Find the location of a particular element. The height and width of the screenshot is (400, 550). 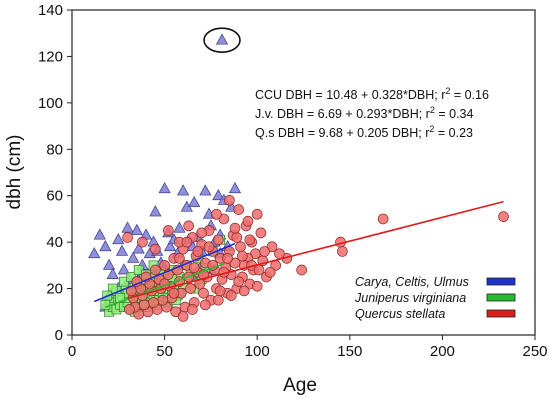

point-juniperus-virginiana is located at coordinates (105, 304).